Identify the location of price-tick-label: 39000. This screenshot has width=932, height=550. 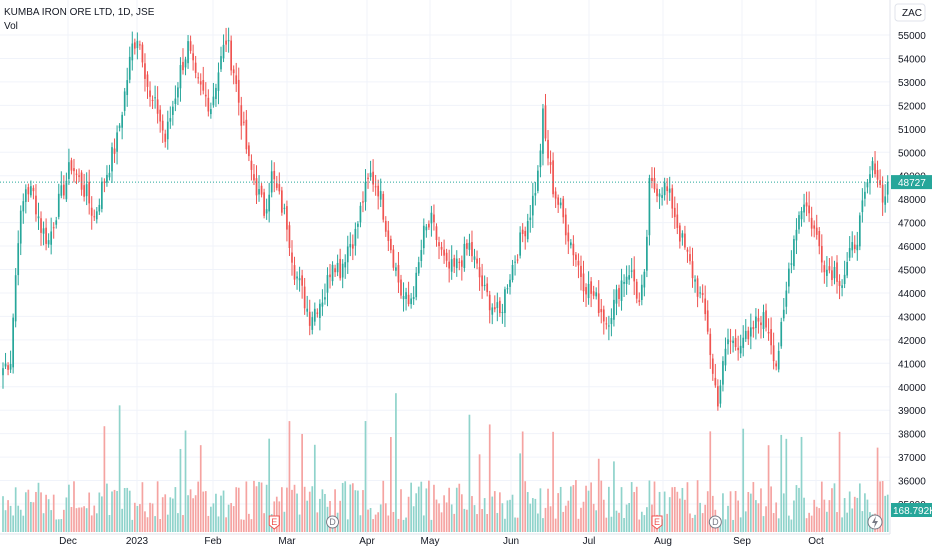
(912, 411).